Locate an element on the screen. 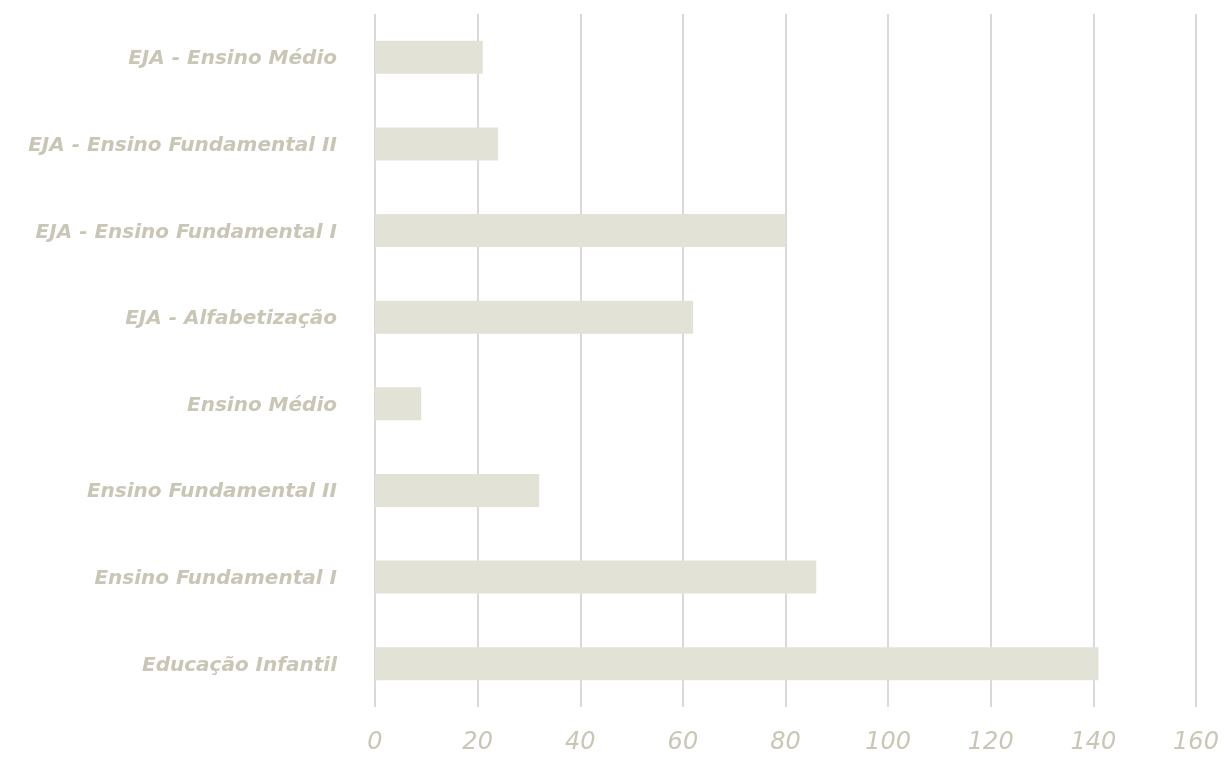 The width and height of the screenshot is (1227, 775). x-tick-label: 0 is located at coordinates (375, 741).